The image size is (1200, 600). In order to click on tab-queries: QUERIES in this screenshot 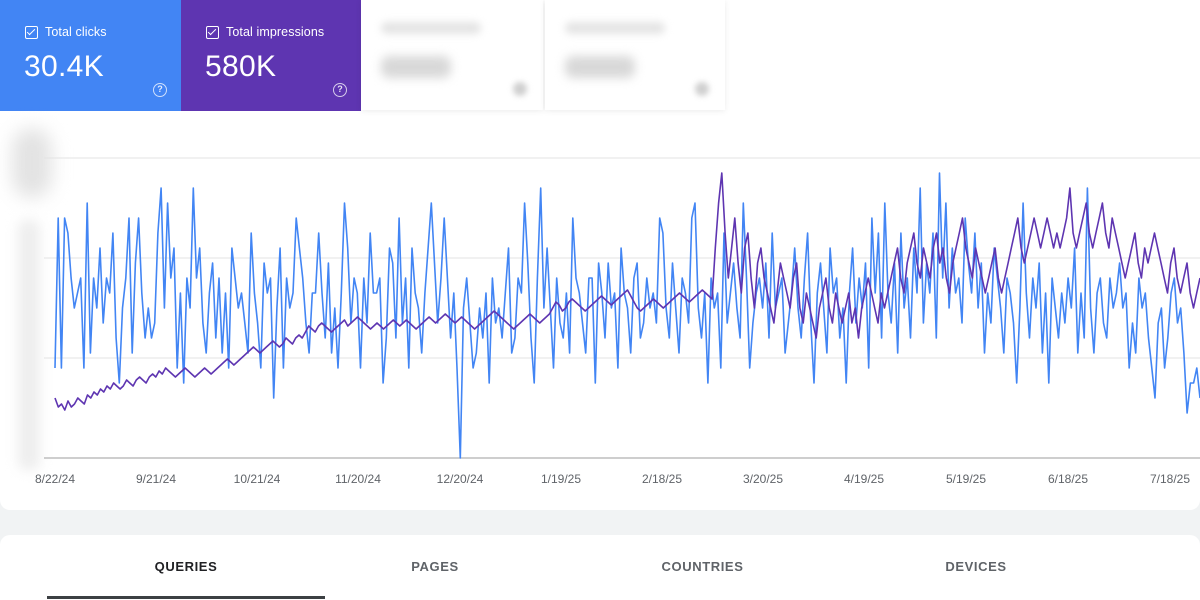, I will do `click(186, 566)`.